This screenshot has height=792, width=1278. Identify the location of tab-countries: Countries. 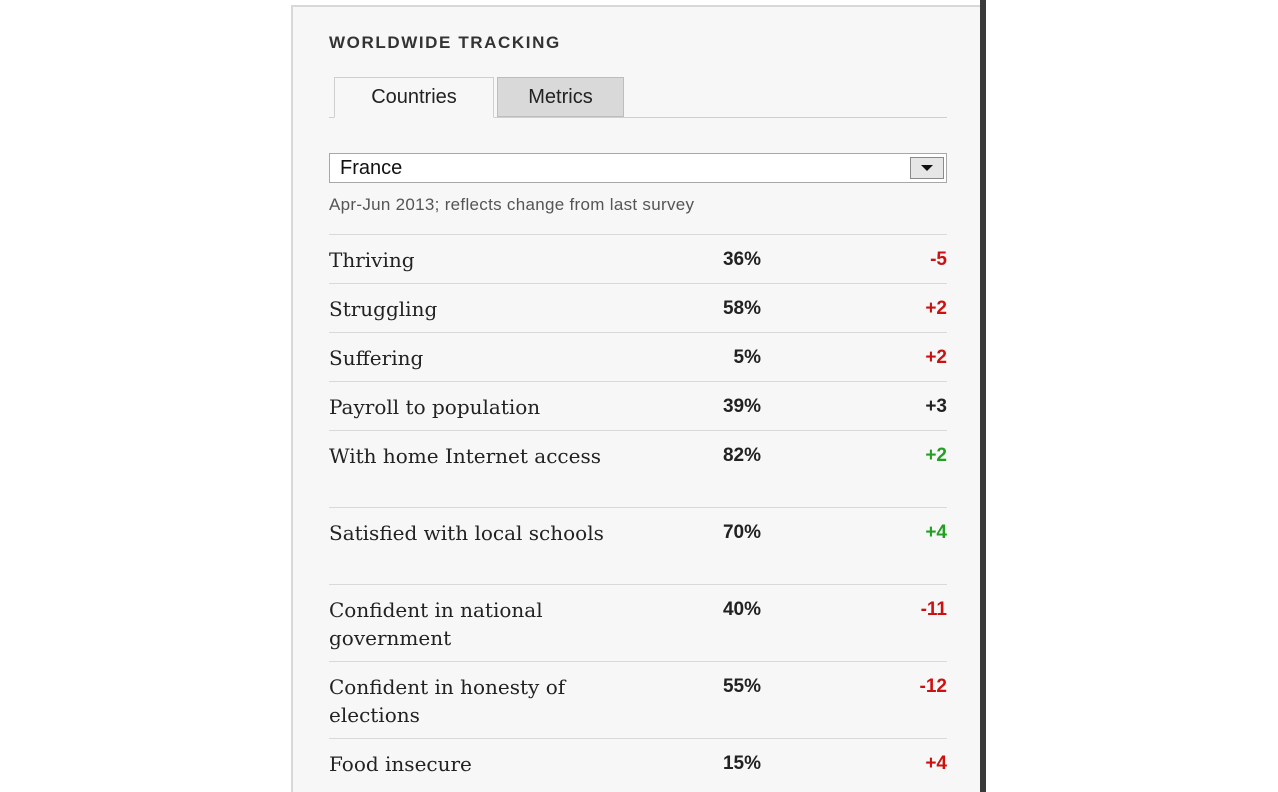
(414, 97).